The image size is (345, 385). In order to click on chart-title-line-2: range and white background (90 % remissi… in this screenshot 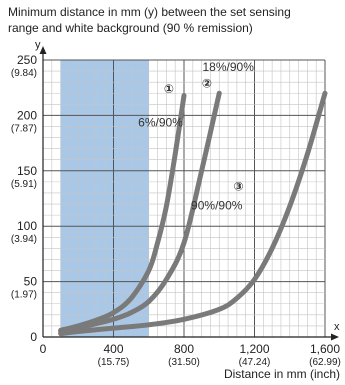, I will do `click(130, 28)`.